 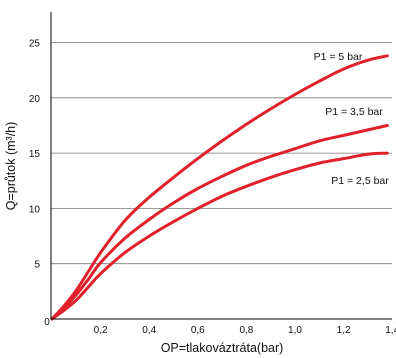 I want to click on x-tick-label: 1,0, so click(x=295, y=330).